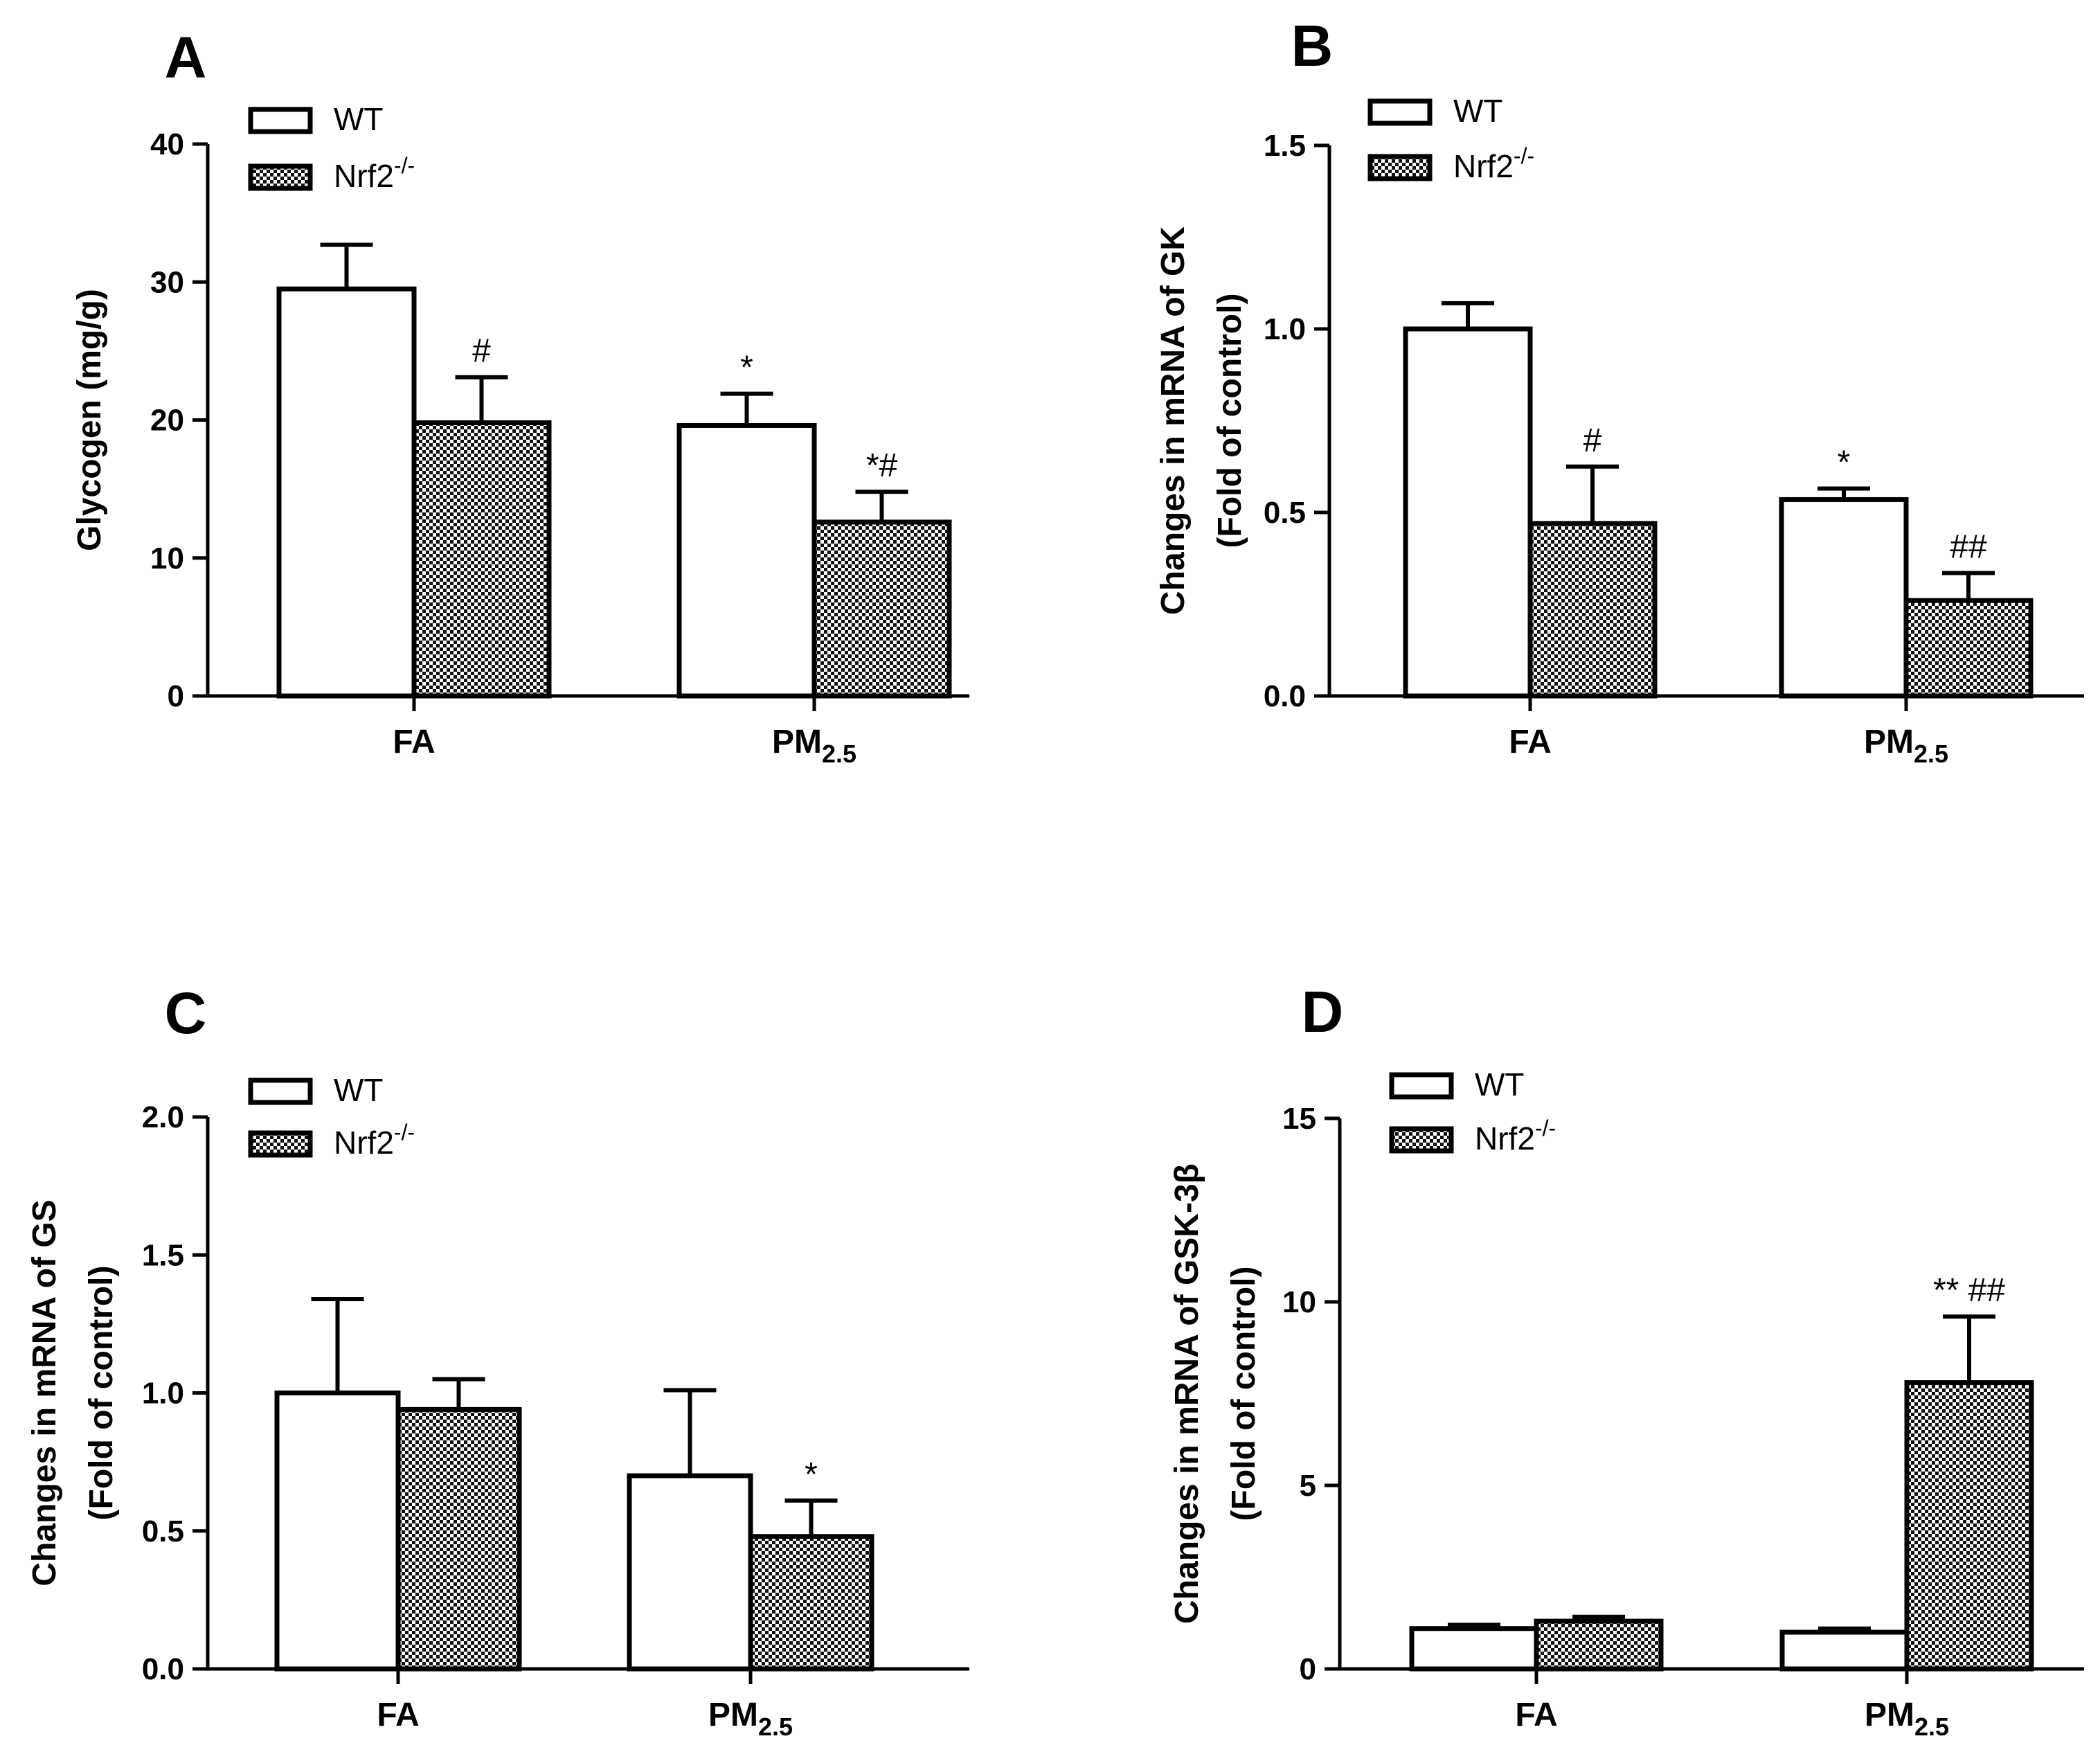 The width and height of the screenshot is (2100, 1743). Describe the element at coordinates (89, 420) in the screenshot. I see `y-axis-title: Glycogen (mg/g)` at that location.